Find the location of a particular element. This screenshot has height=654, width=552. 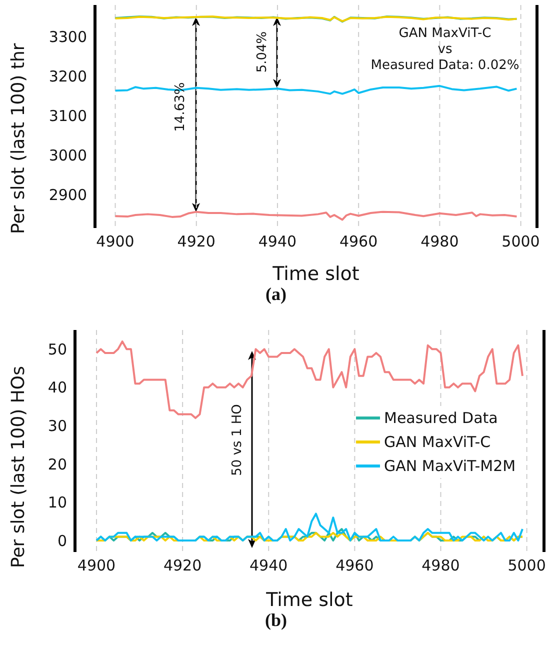

legend-label: GAN MaxViT-C is located at coordinates (437, 442).